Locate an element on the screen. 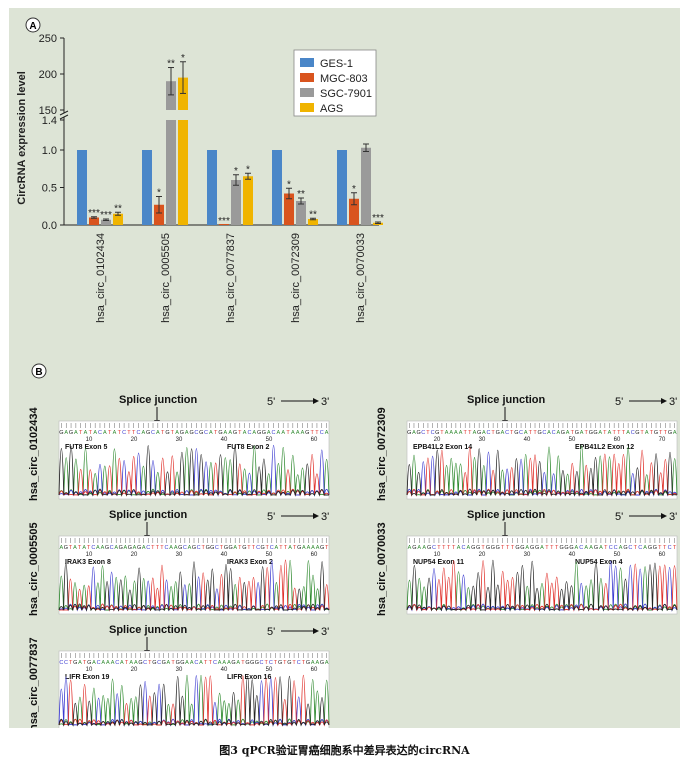 The image size is (689, 764). chart-axes: 150 200 250 0.0 0.5 1.0 1.4 is located at coordinates (209, 132).